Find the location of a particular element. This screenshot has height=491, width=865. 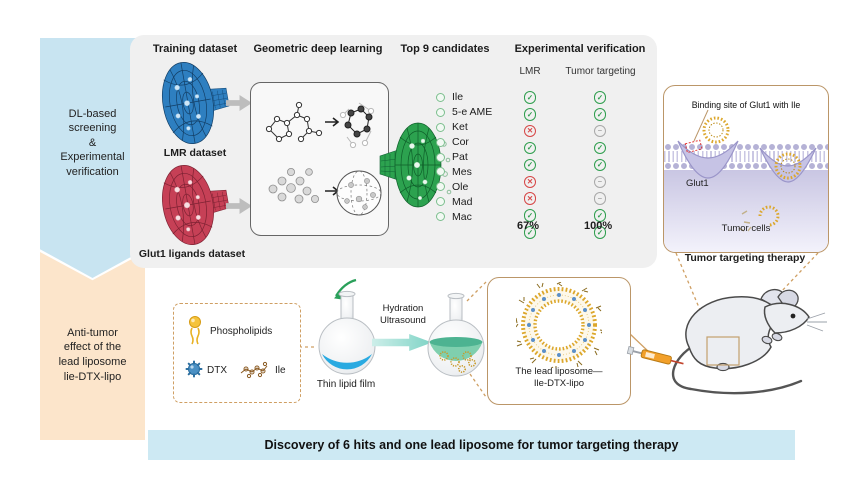

tumor-cells-label: Tumor cells is located at coordinates (746, 228).